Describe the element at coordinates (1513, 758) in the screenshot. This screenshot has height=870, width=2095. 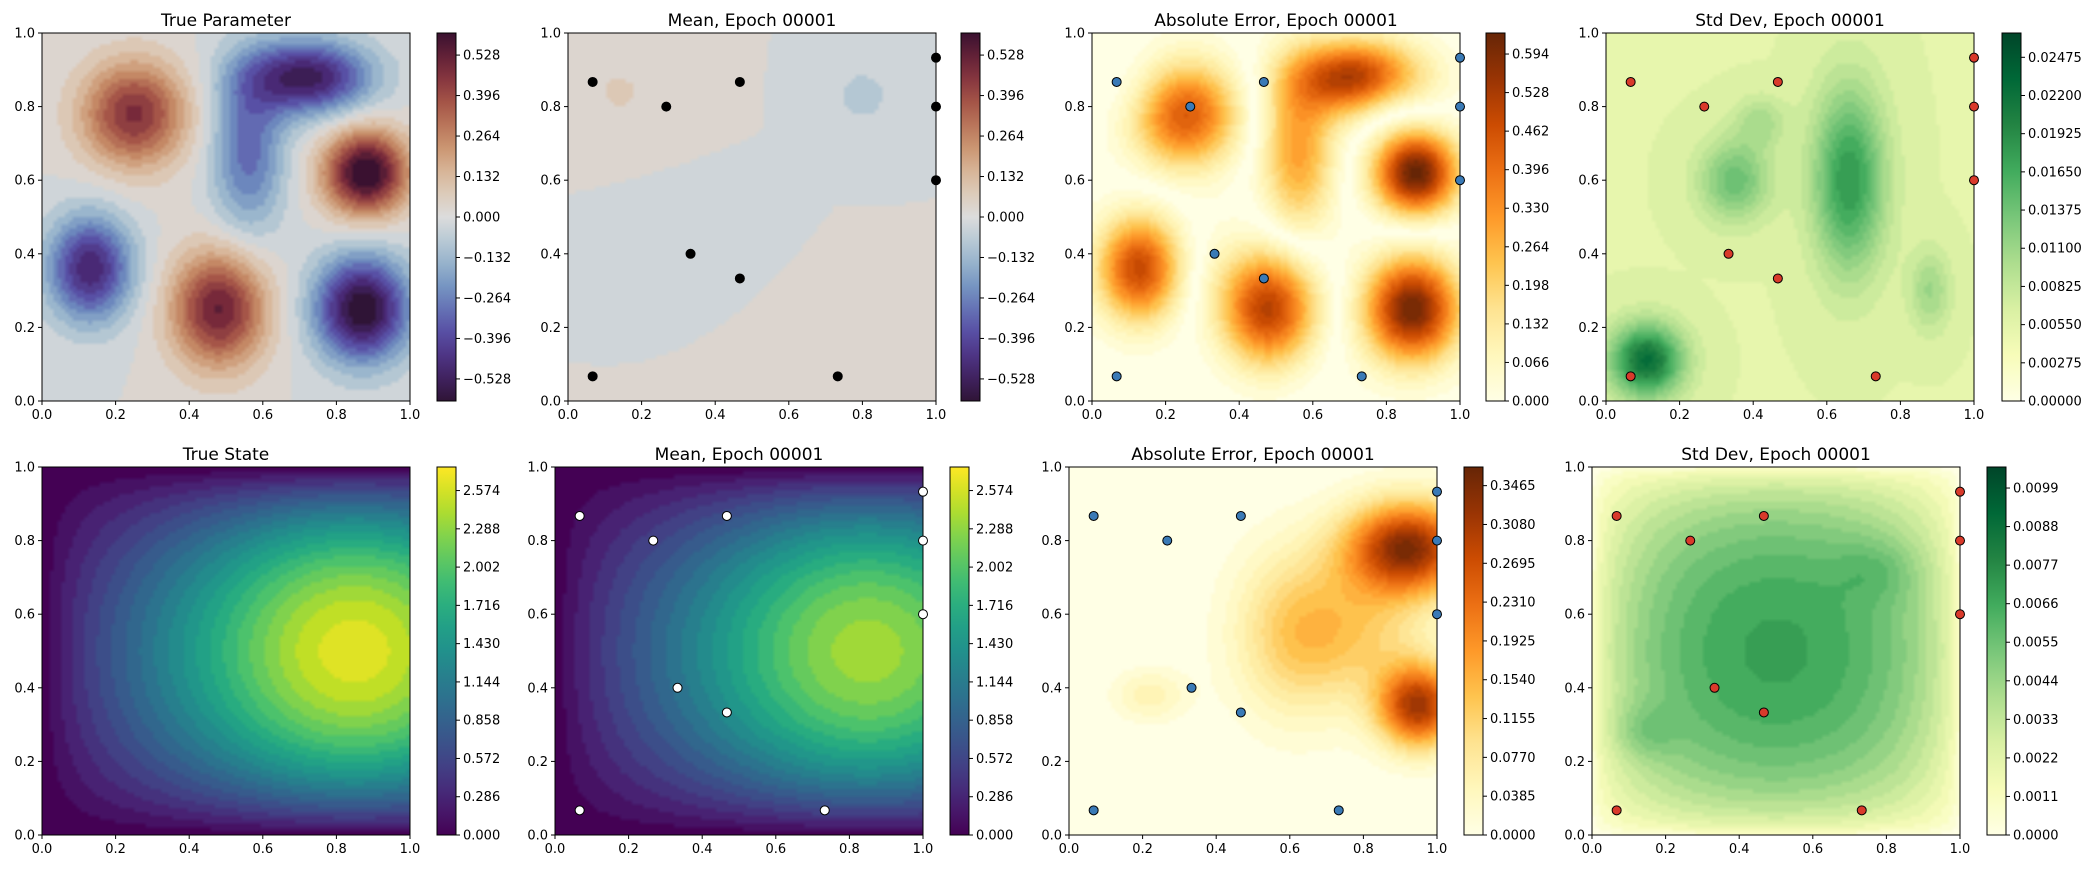
I see `colorbar-tick-label: 0.0770` at that location.